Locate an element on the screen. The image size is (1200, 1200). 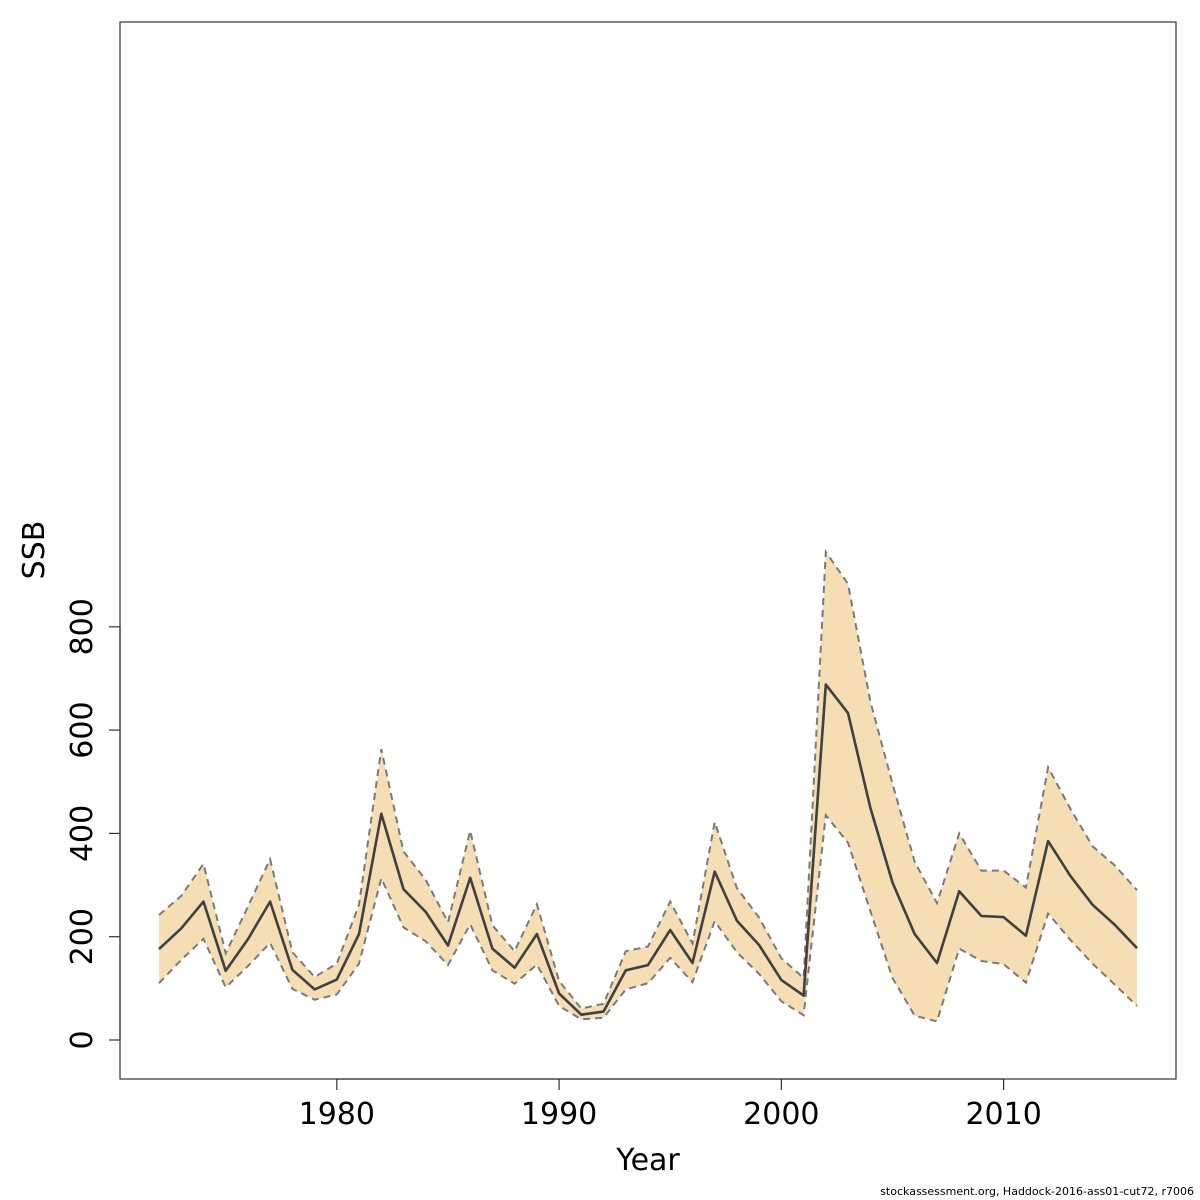
lower-bound-line is located at coordinates (648, 917).